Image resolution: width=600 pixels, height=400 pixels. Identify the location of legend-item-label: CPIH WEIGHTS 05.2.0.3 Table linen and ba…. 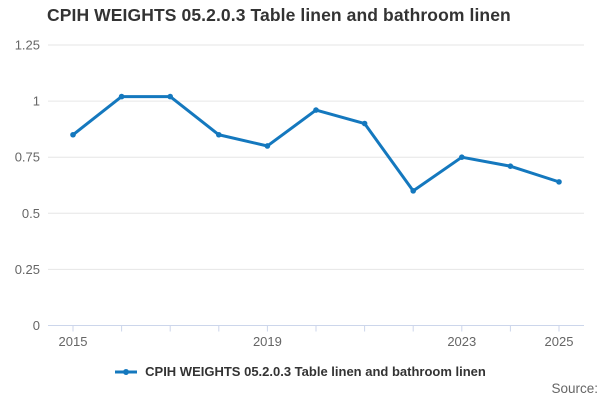
(315, 371).